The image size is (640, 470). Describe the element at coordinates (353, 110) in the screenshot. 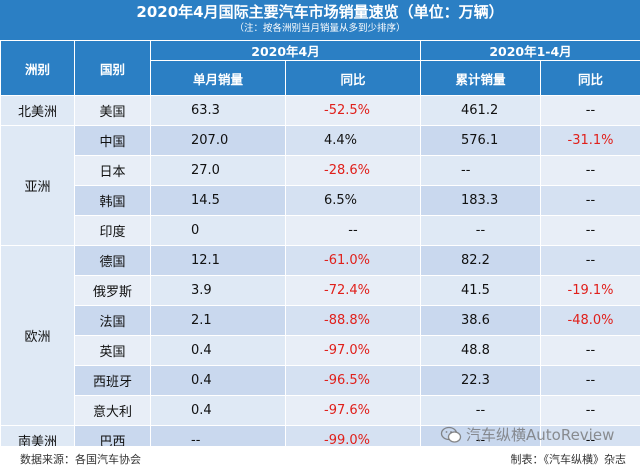

I see `yoy-cell: -52.5%` at that location.